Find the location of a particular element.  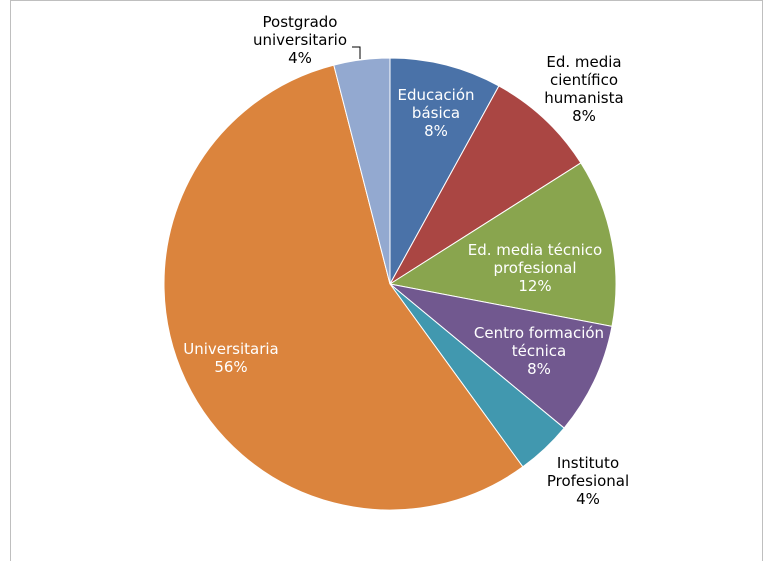

slice-name-label: Ed. media is located at coordinates (583, 62).